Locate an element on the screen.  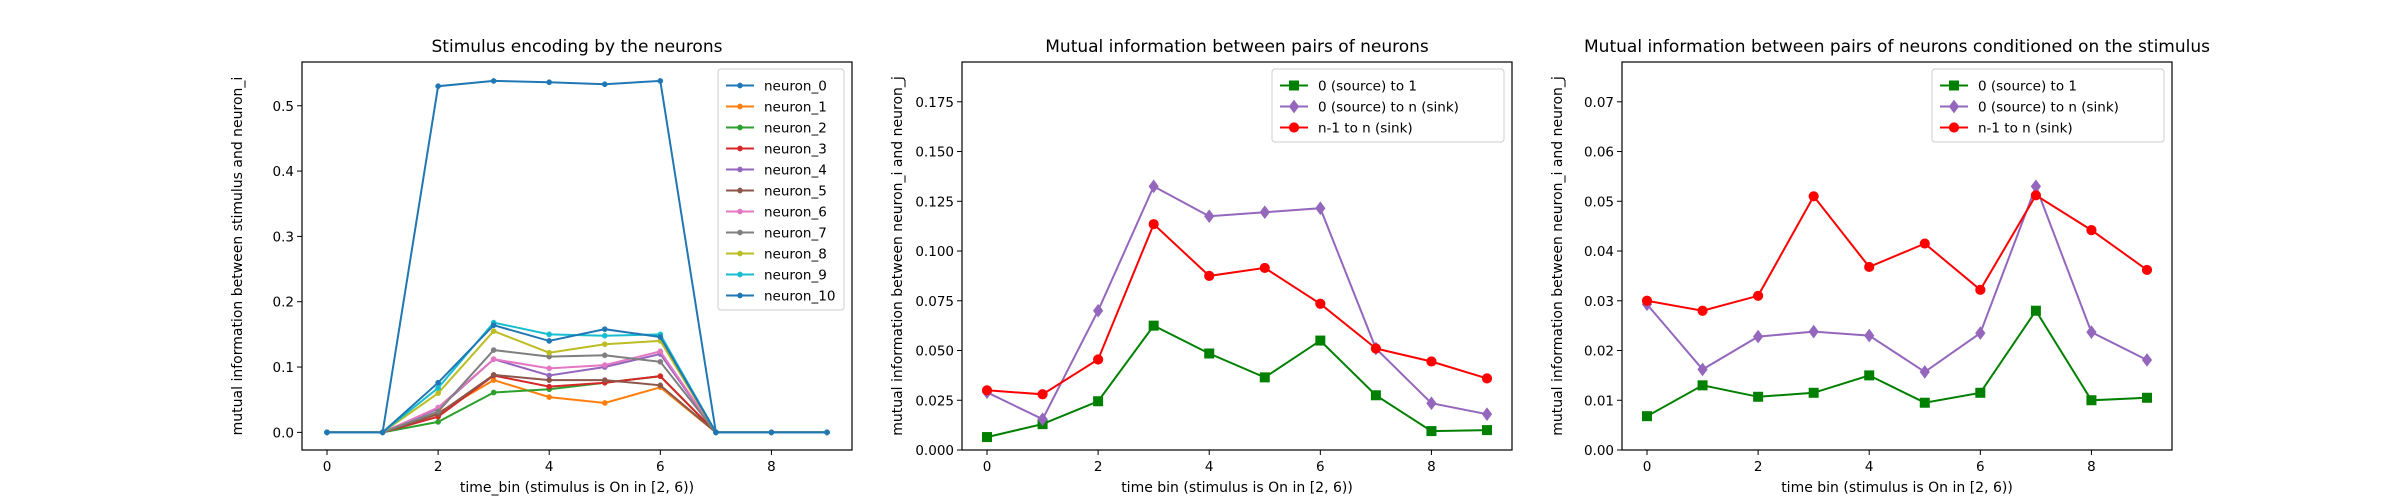
y-tick-label: 0.100 is located at coordinates (934, 252).